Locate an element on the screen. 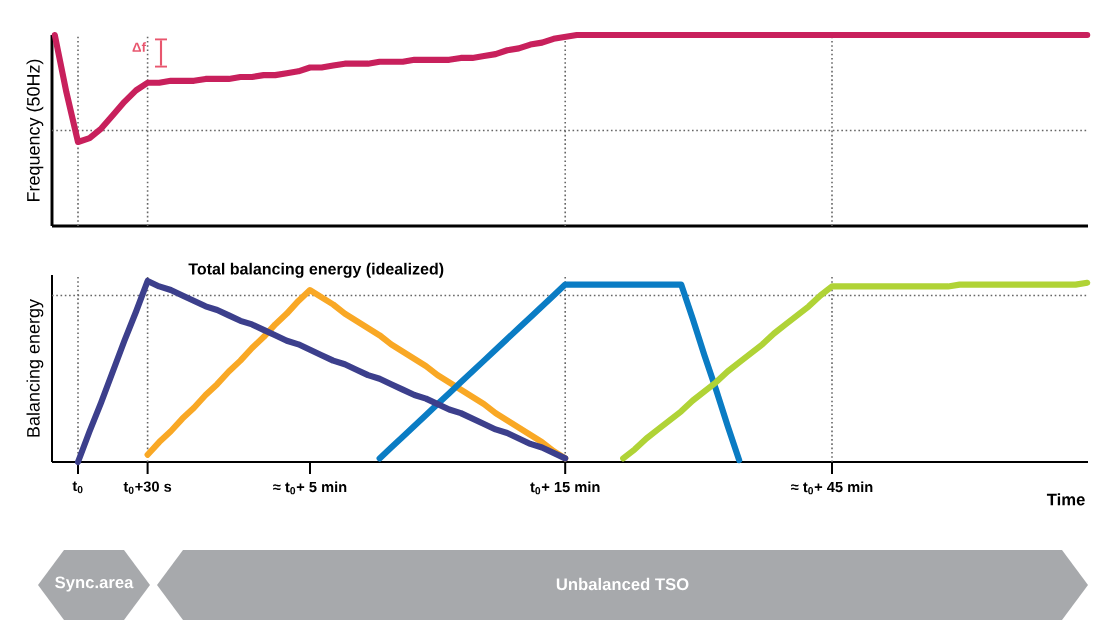  x-tick-label: t$_{0}$ is located at coordinates (77, 487).